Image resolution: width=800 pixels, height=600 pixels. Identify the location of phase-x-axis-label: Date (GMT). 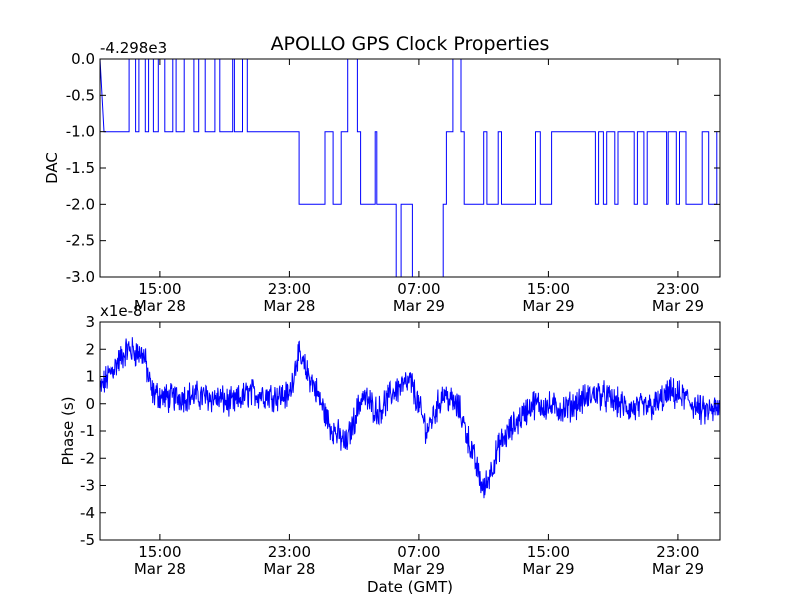
(410, 587).